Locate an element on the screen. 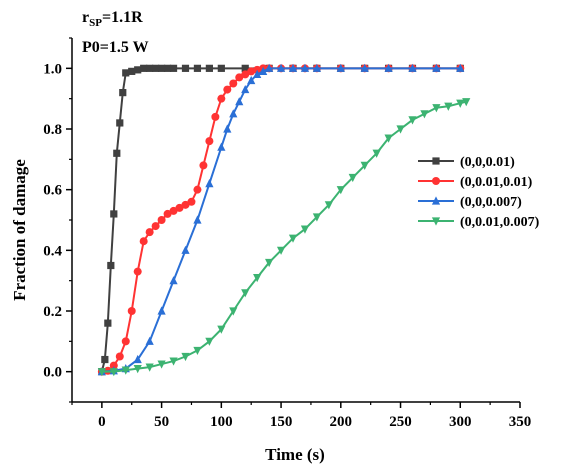 This screenshot has width=565, height=465. y-tick-label: 0.4 is located at coordinates (52, 251).